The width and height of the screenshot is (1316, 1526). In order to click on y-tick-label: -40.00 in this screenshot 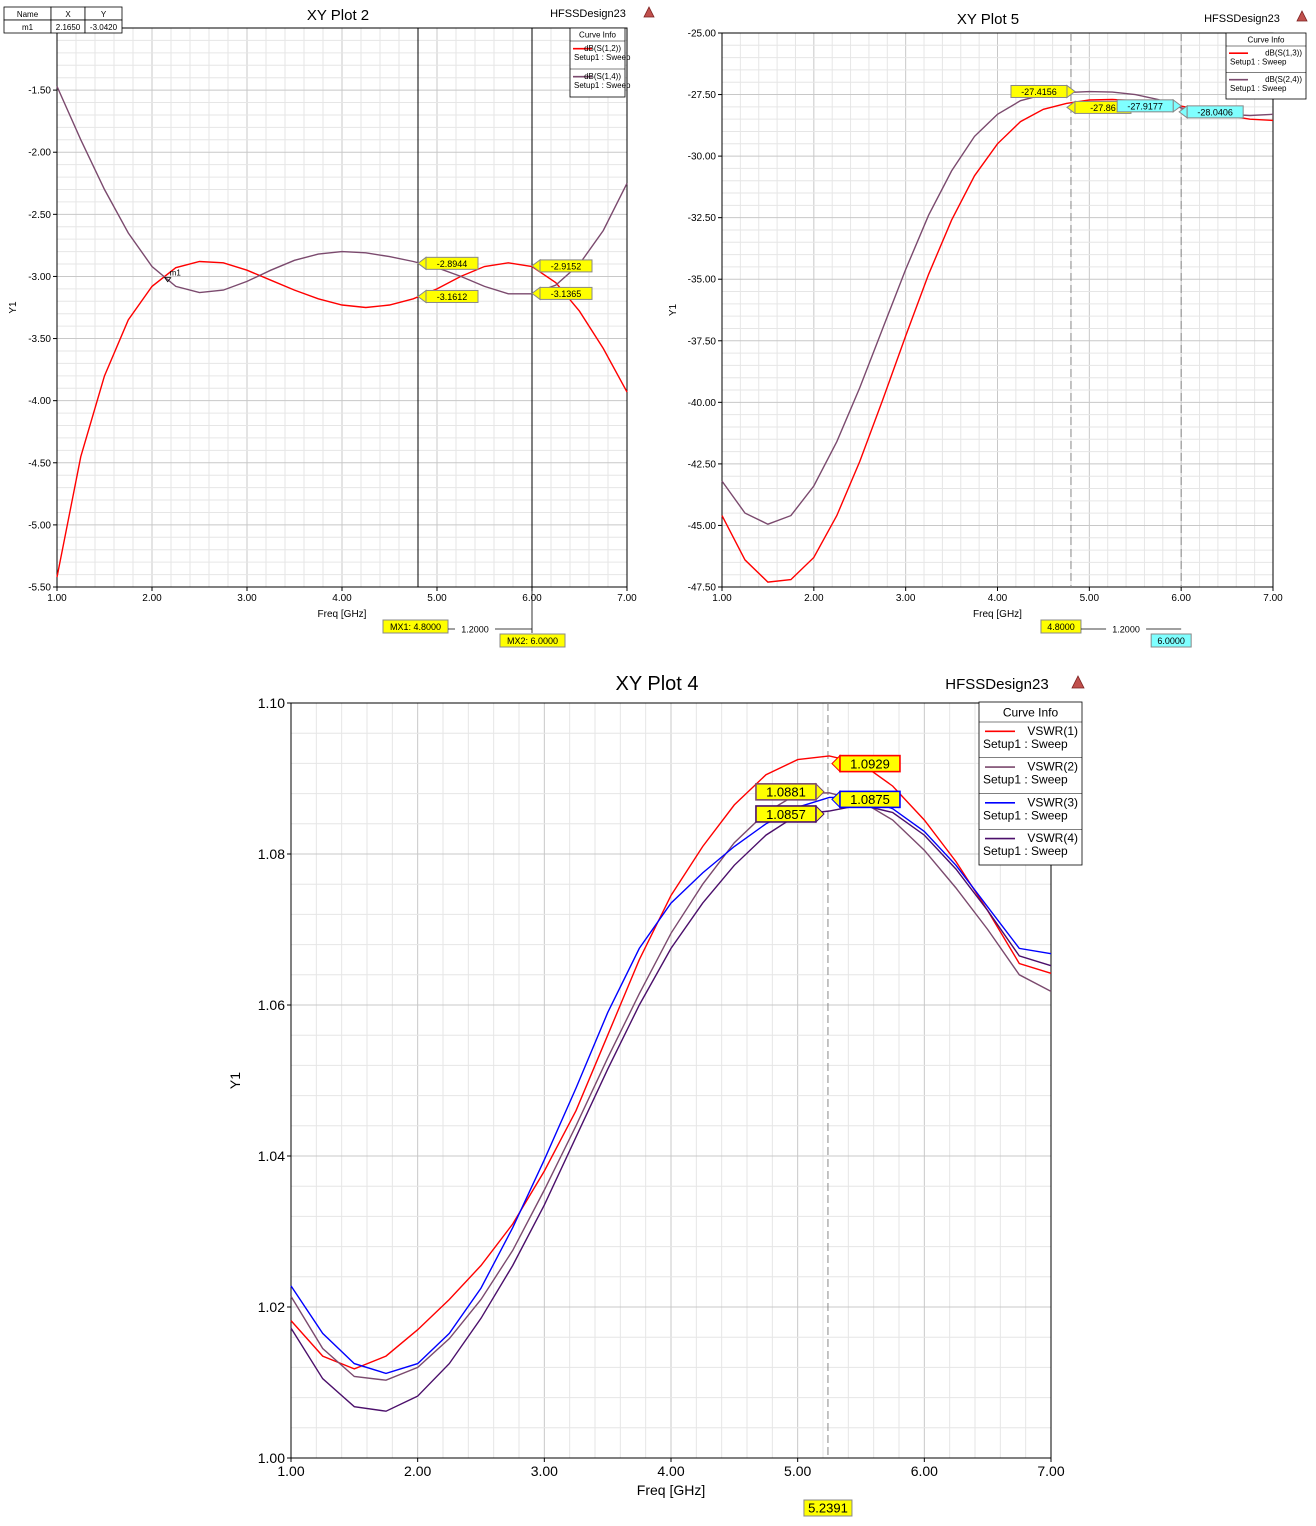, I will do `click(702, 403)`.